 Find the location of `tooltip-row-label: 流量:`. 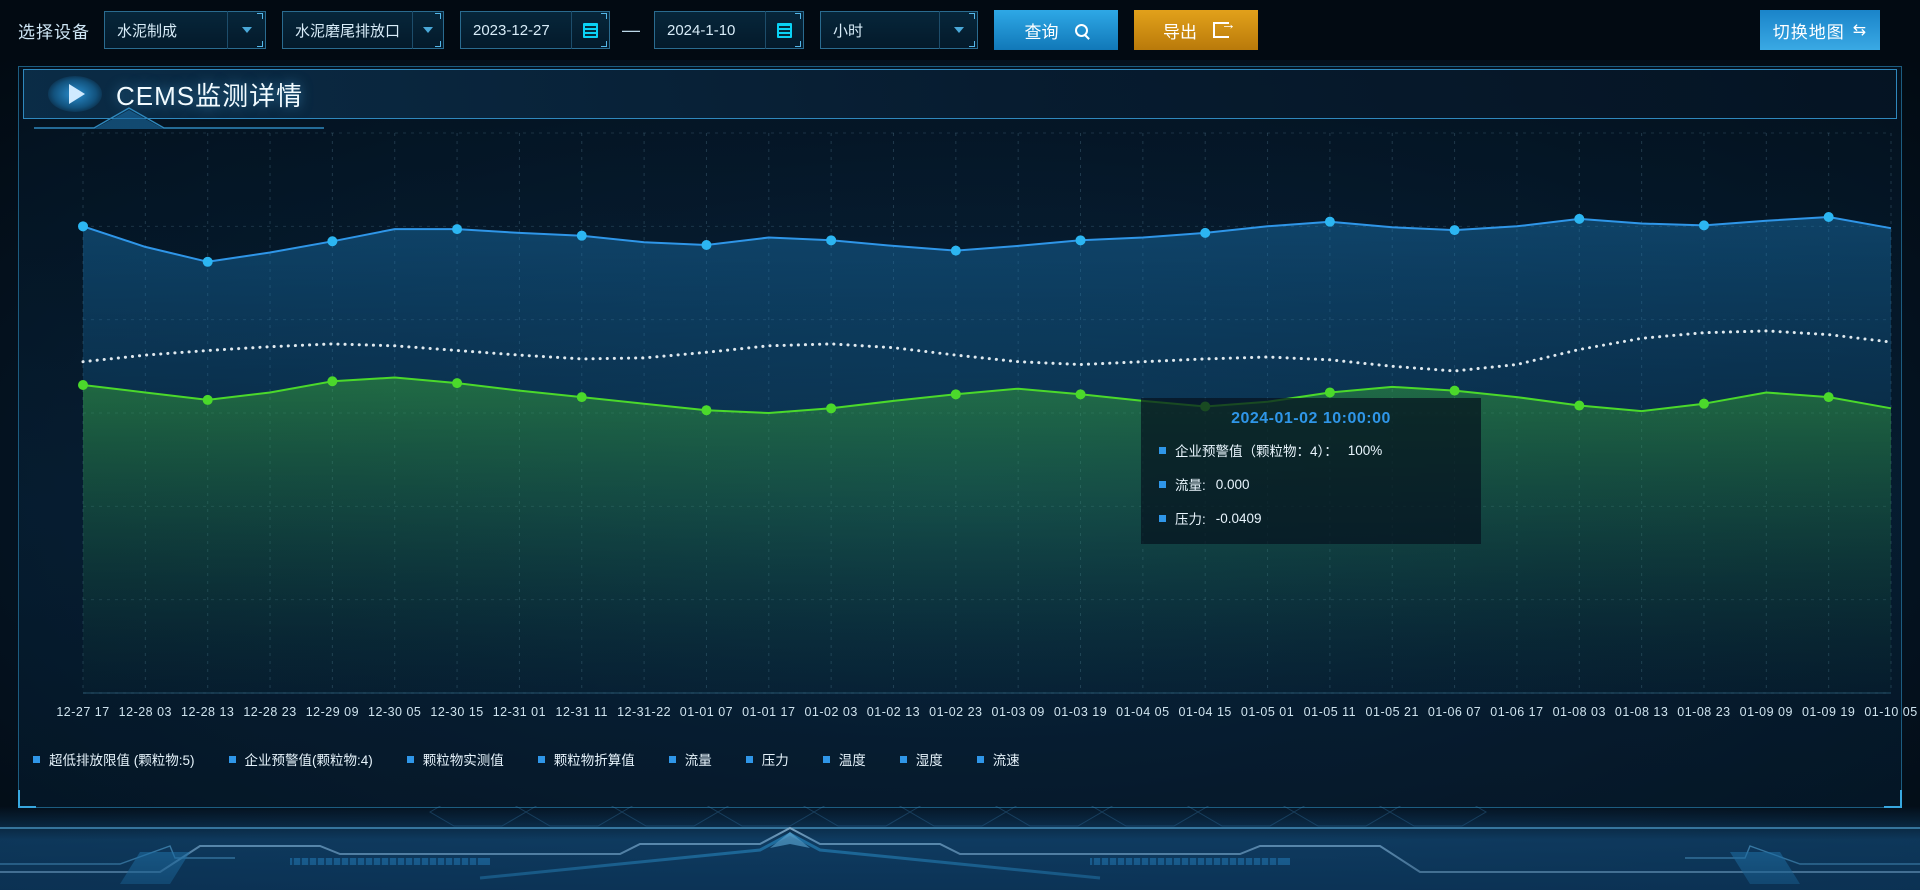

tooltip-row-label: 流量: is located at coordinates (1190, 485).